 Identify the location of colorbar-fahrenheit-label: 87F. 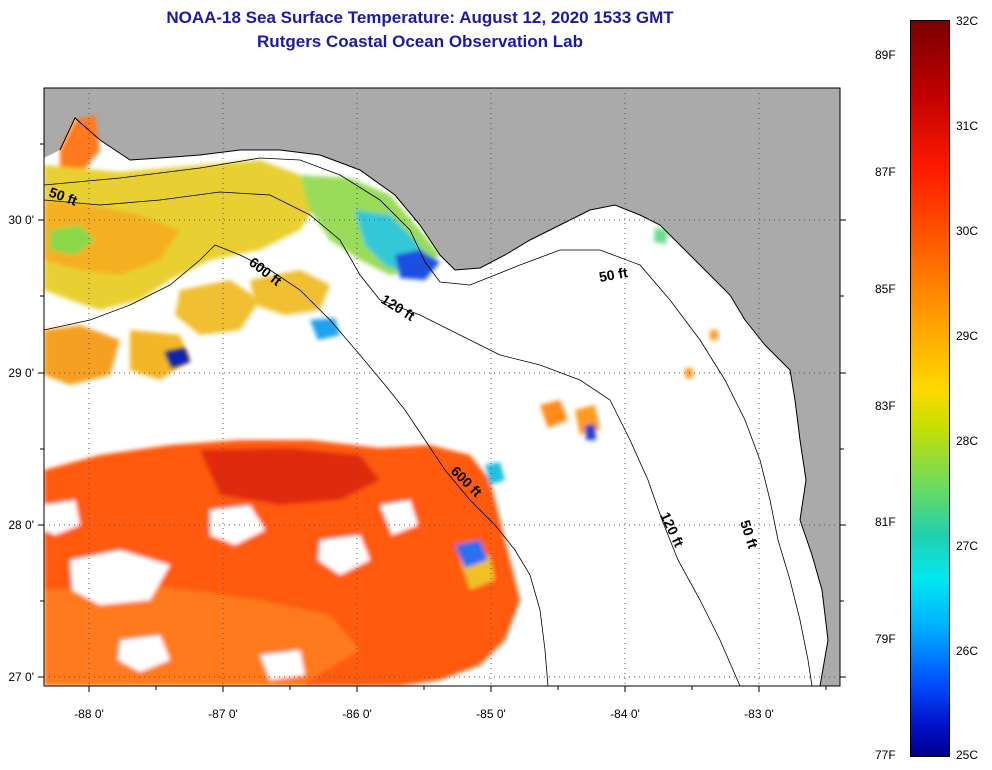
(885, 172).